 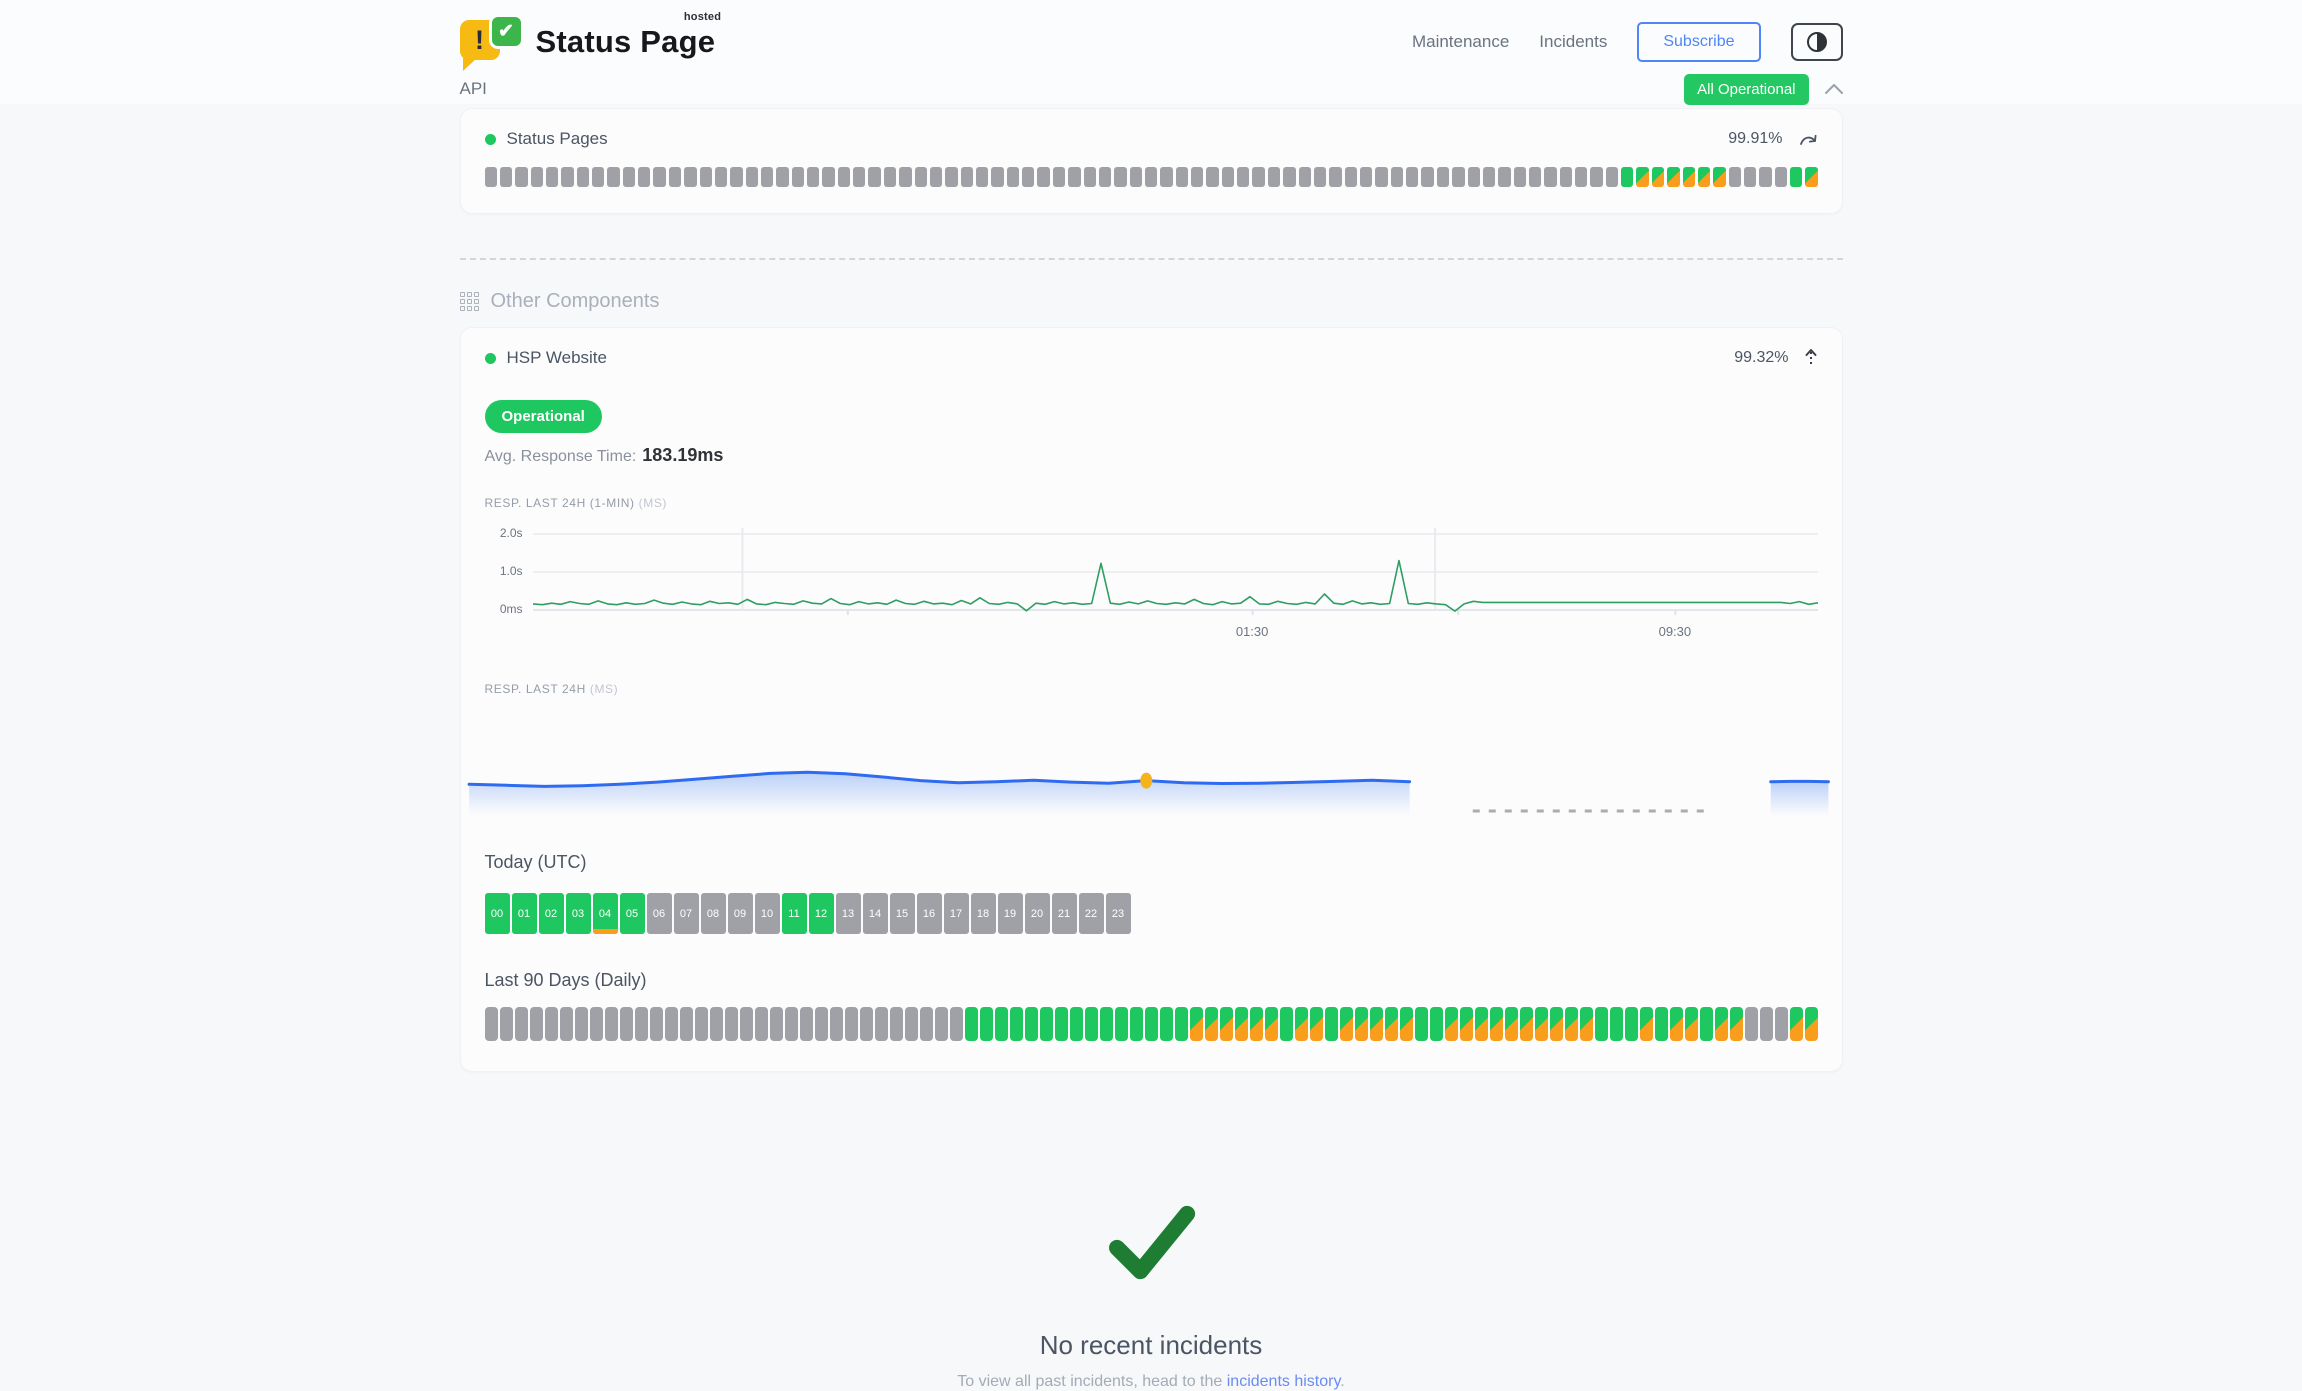 I want to click on hour-block-14: 14, so click(x=875, y=913).